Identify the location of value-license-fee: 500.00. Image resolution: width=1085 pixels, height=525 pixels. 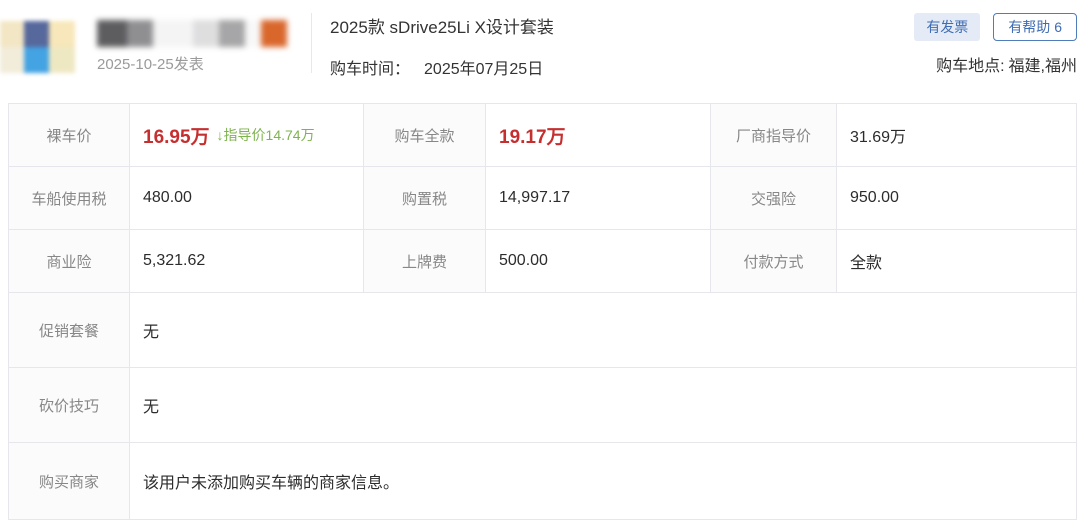
(598, 261).